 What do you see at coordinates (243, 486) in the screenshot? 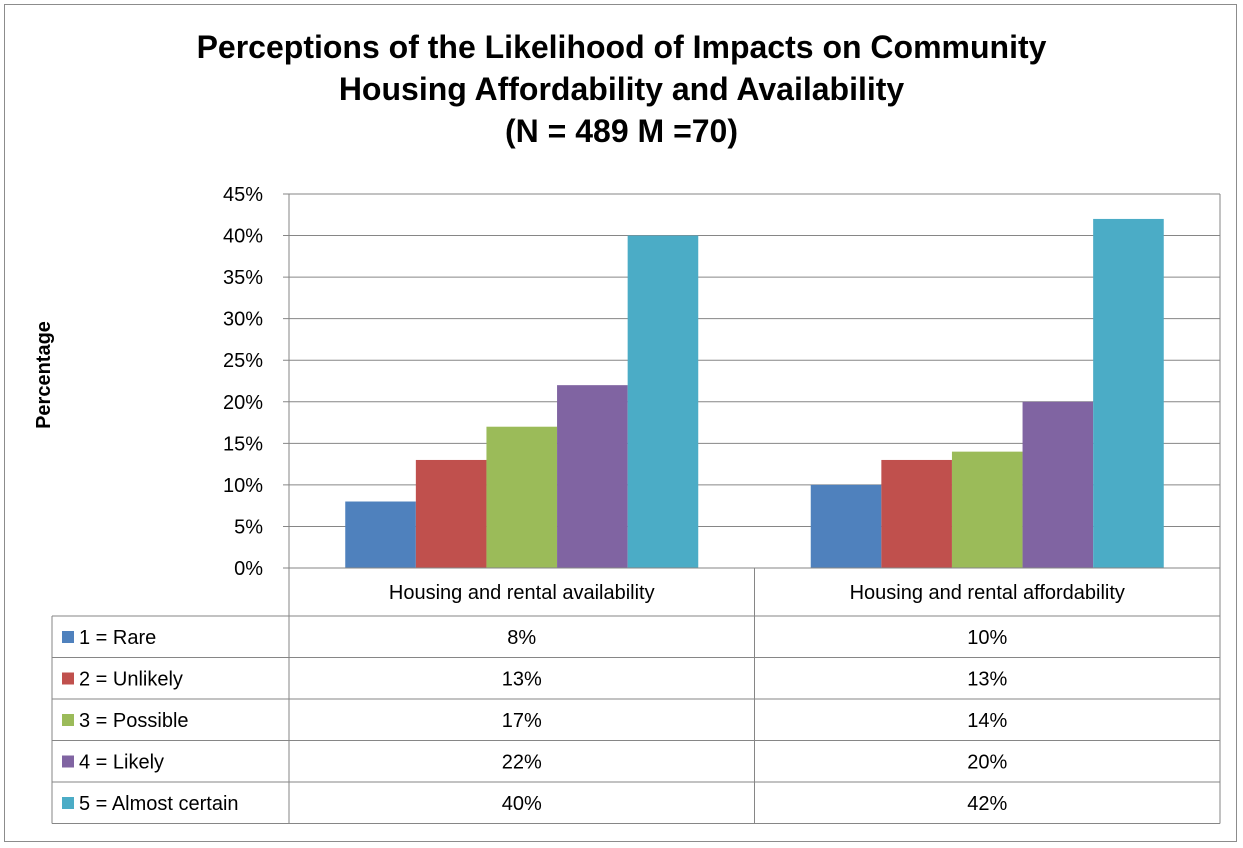
I see `y-tick-label: 10%` at bounding box center [243, 486].